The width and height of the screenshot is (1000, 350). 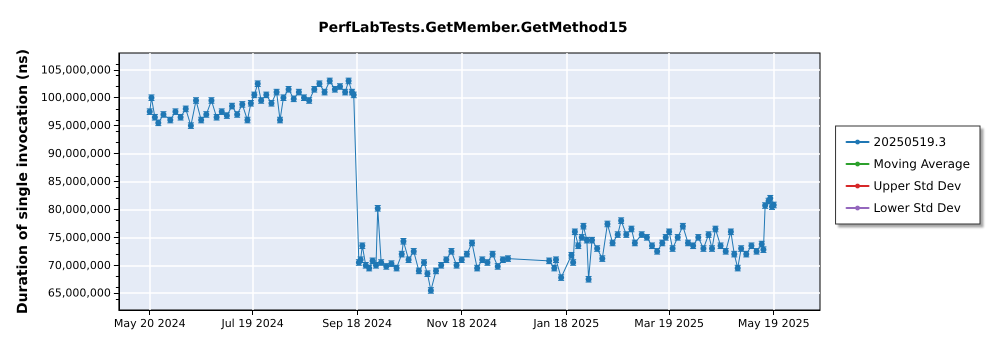 What do you see at coordinates (357, 323) in the screenshot?
I see `x-tick-label: Sep 18 2024` at bounding box center [357, 323].